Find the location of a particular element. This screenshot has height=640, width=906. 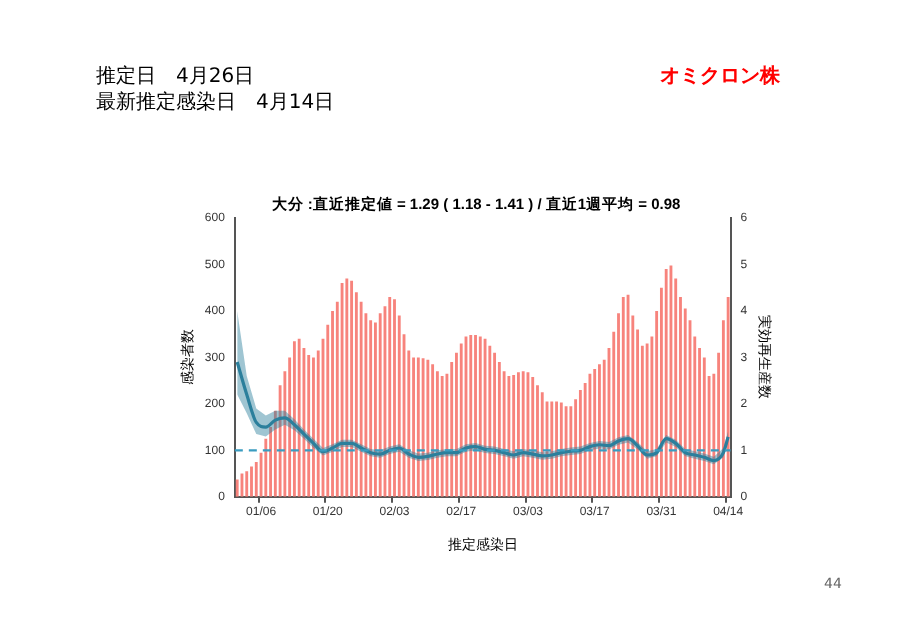

text: 推定日 4月26日 is located at coordinates (175, 76).